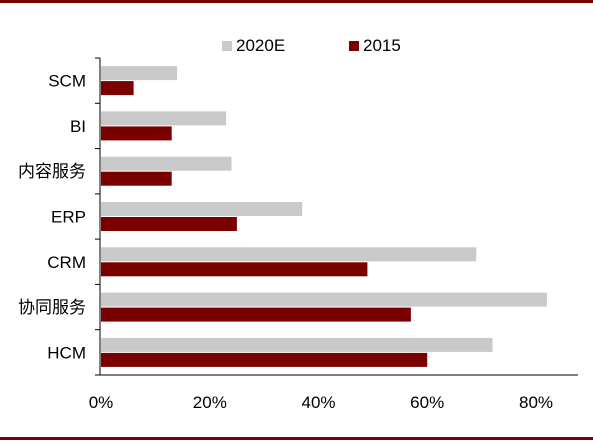  What do you see at coordinates (318, 402) in the screenshot?
I see `x-tick-label: 40%` at bounding box center [318, 402].